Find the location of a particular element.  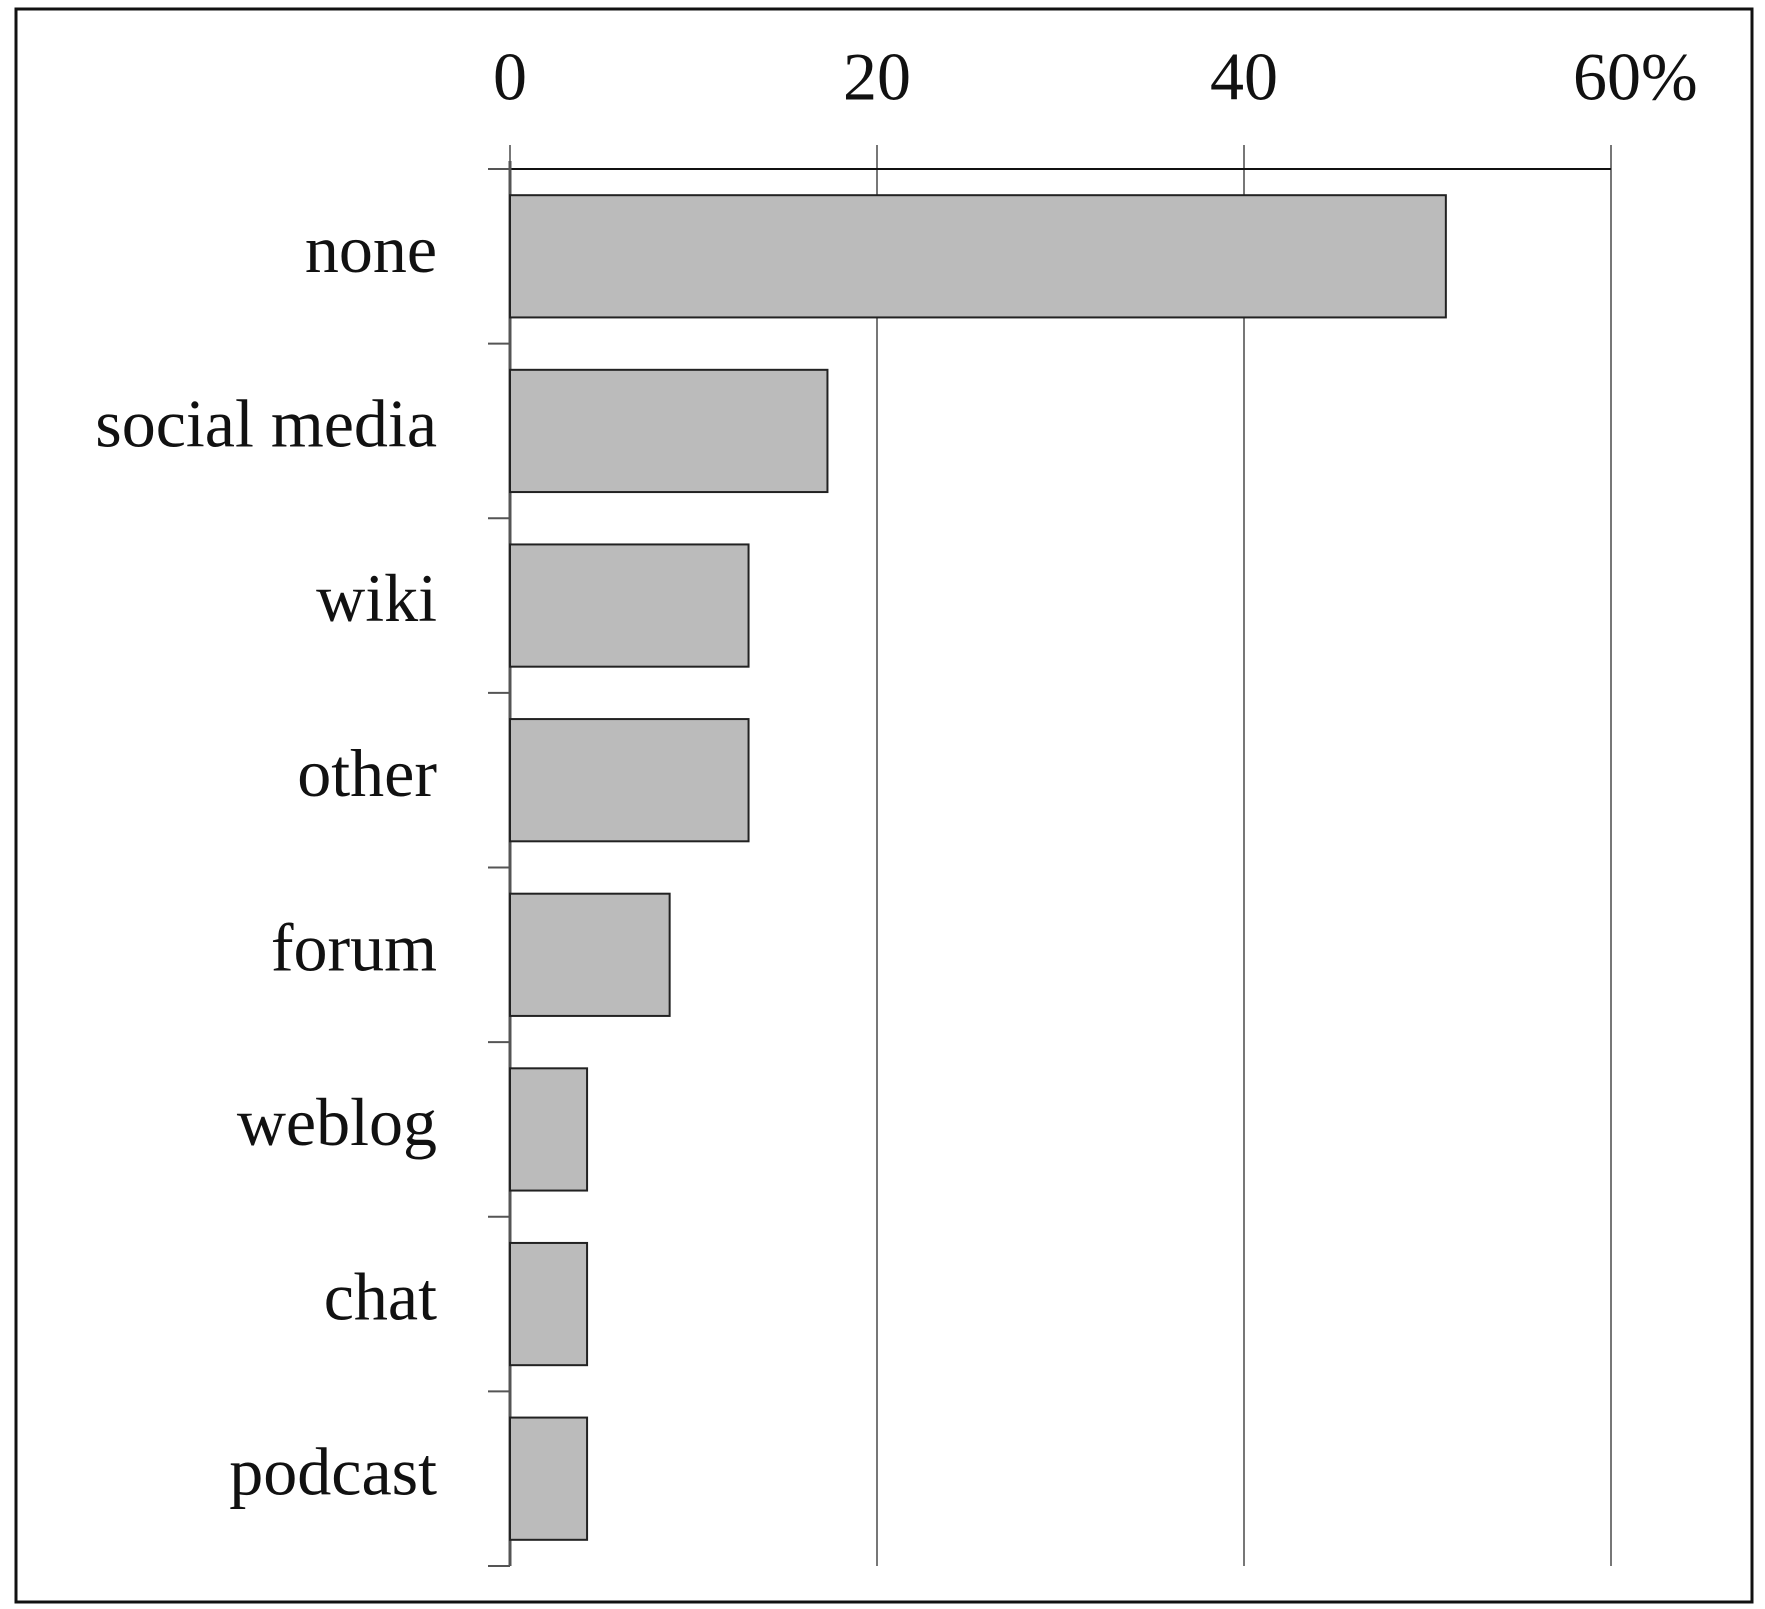

y-tick-label: chat is located at coordinates (380, 1297).